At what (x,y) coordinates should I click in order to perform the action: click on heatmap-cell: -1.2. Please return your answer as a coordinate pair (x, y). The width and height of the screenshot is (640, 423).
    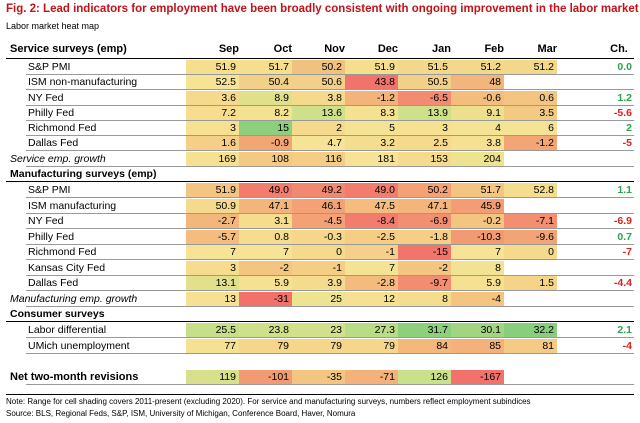
    Looking at the image, I should click on (530, 143).